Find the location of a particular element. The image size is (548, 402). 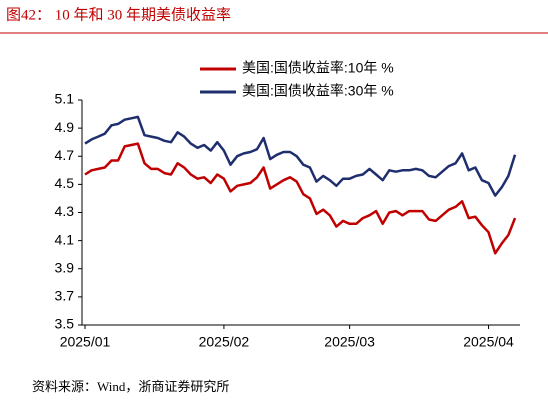

x-tick-label: 2025/04 is located at coordinates (488, 342).